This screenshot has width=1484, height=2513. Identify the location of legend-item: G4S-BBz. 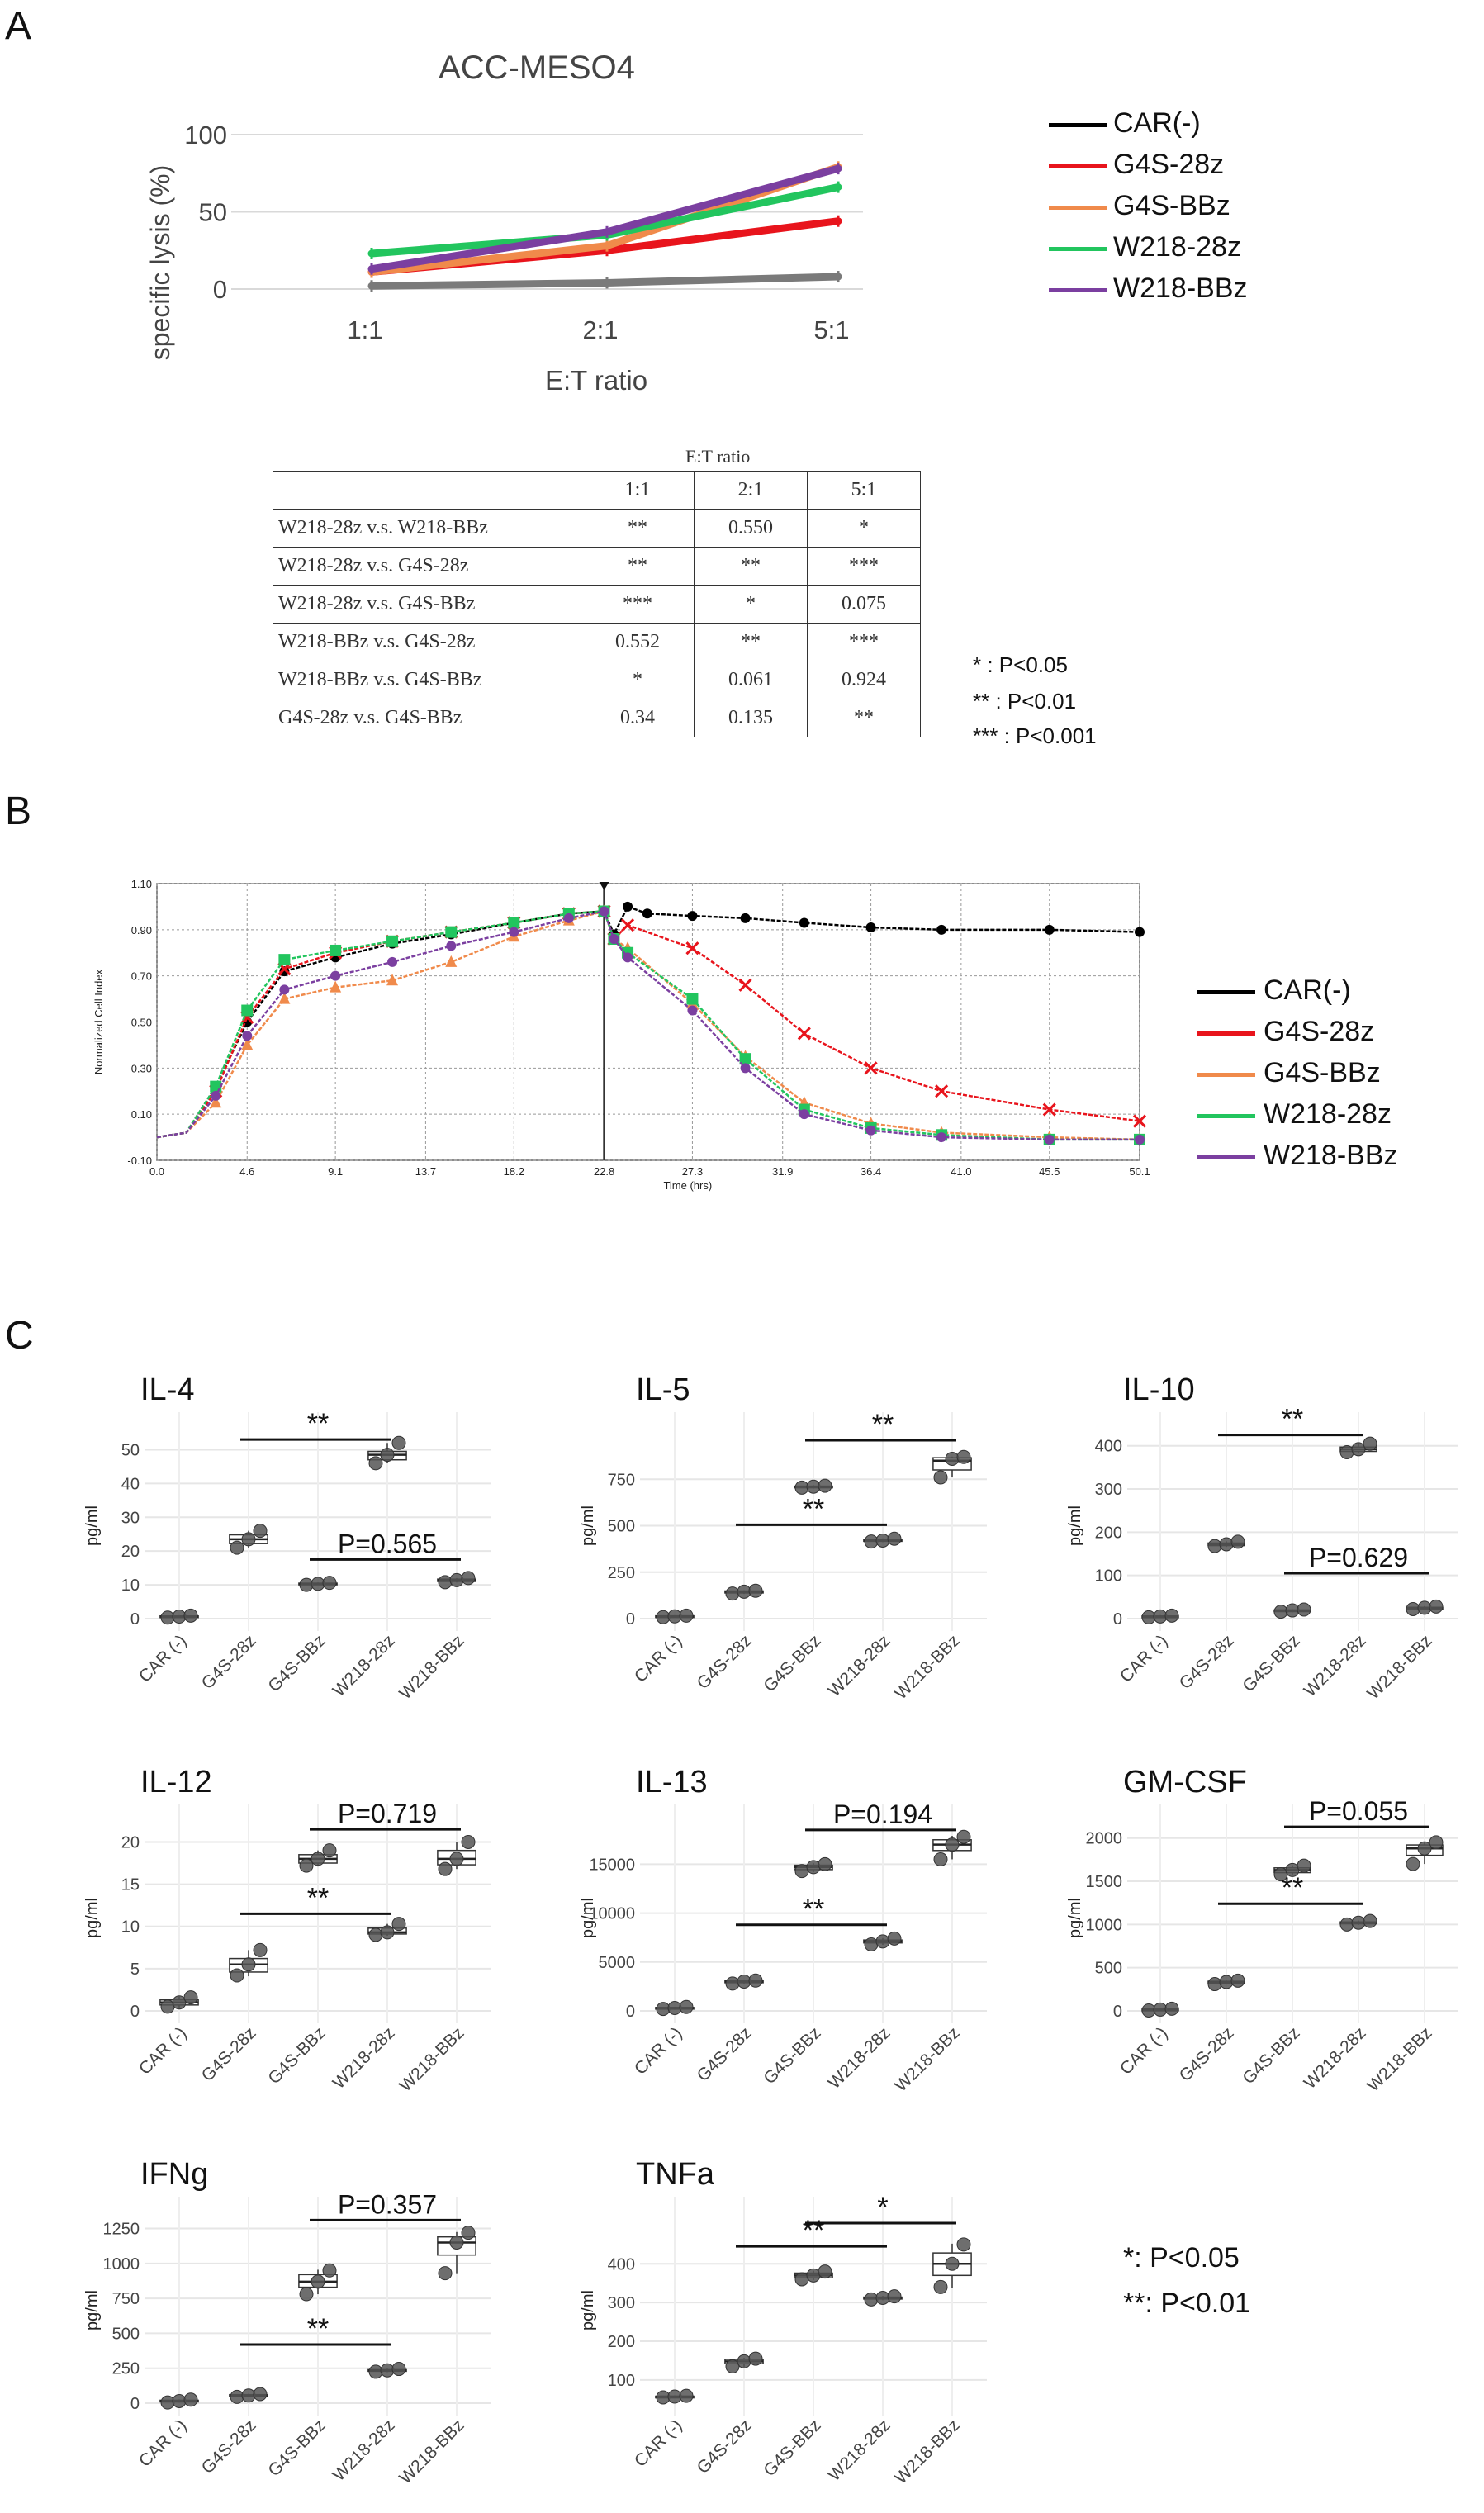
(1289, 1073).